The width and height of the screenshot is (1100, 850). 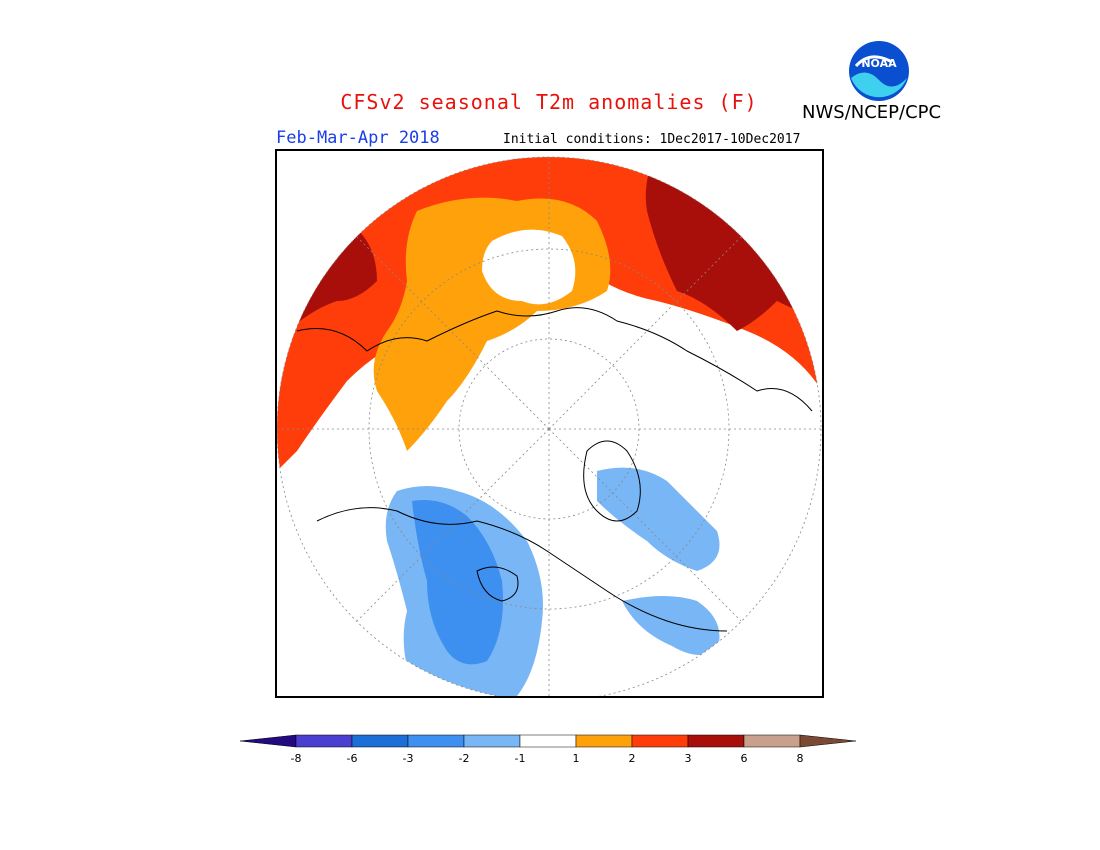 What do you see at coordinates (879, 71) in the screenshot?
I see `noaa-logo: NOAA` at bounding box center [879, 71].